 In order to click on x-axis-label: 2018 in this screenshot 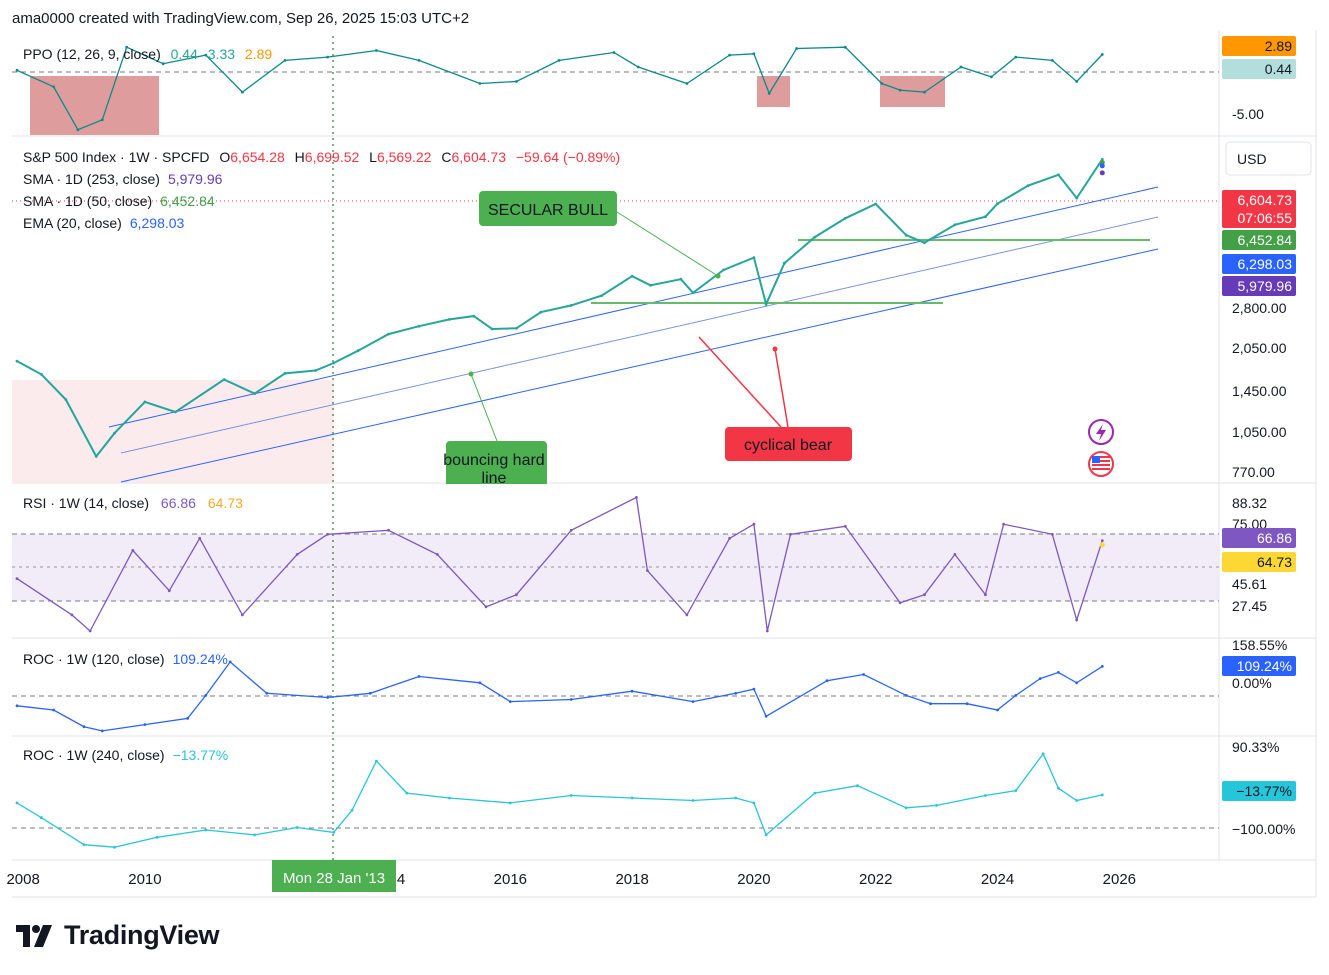, I will do `click(631, 879)`.